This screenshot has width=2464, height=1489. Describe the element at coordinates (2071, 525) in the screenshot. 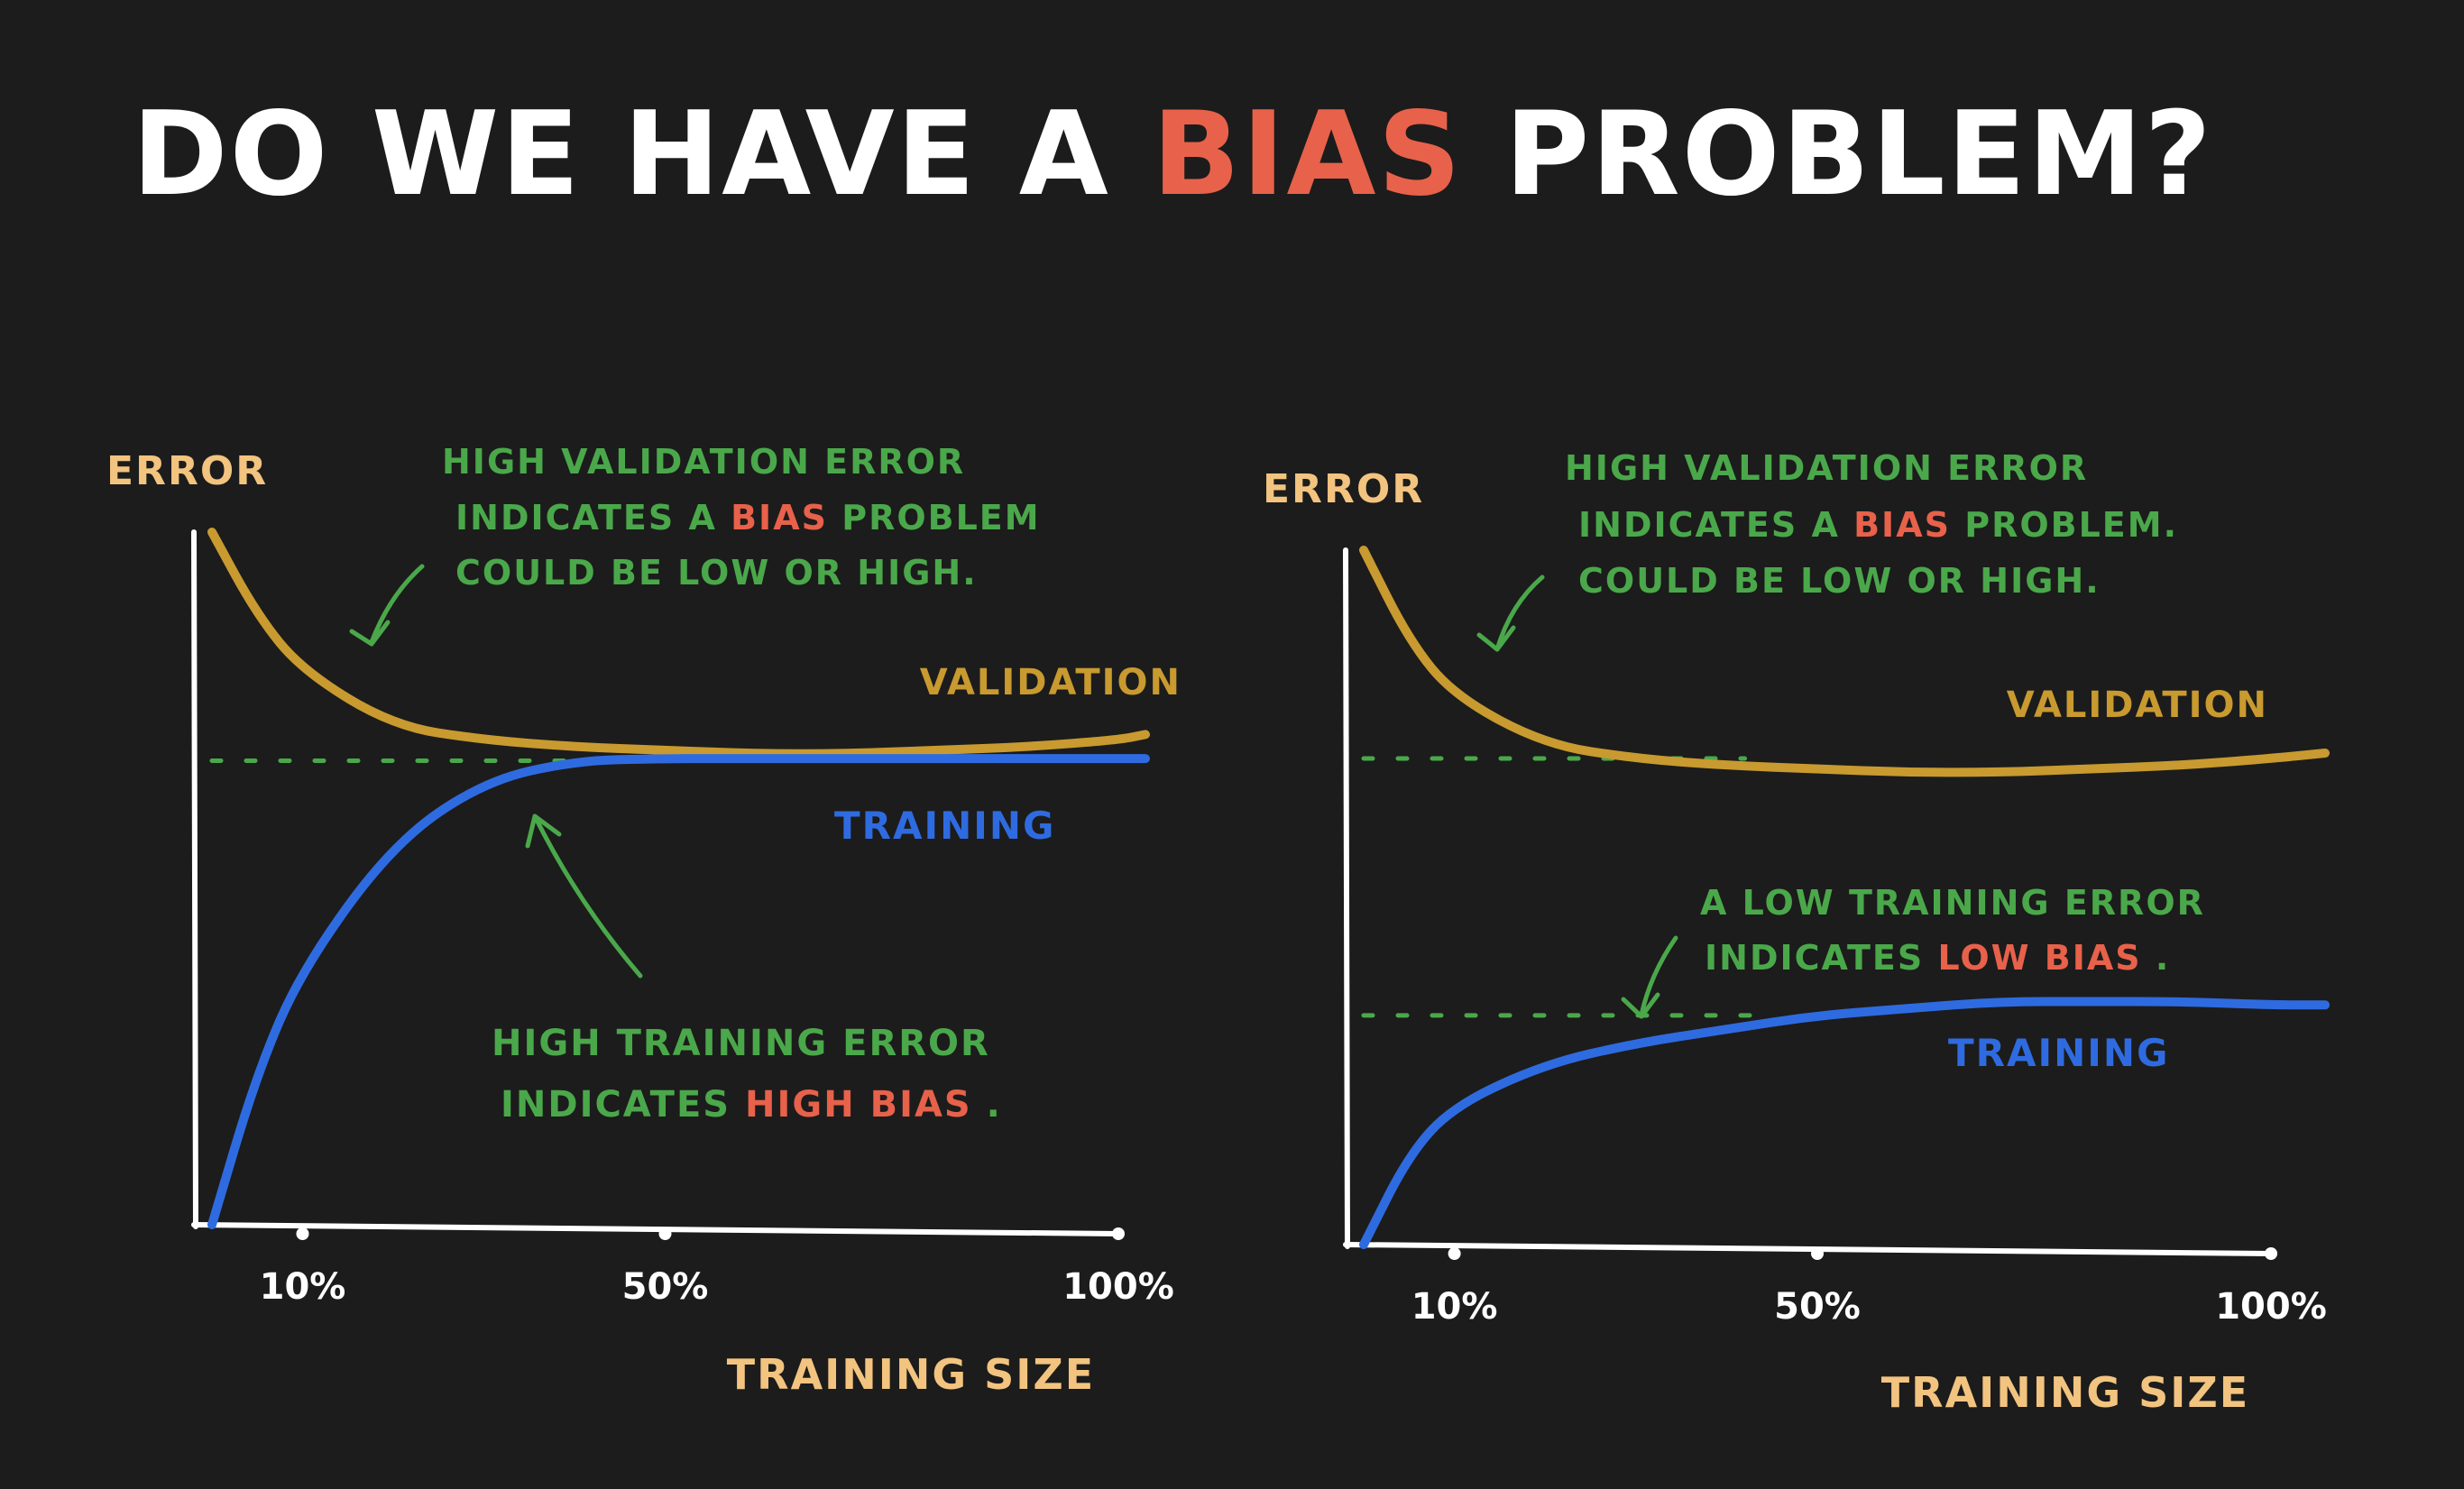

I see `annotation-text: PROBLEM.` at that location.